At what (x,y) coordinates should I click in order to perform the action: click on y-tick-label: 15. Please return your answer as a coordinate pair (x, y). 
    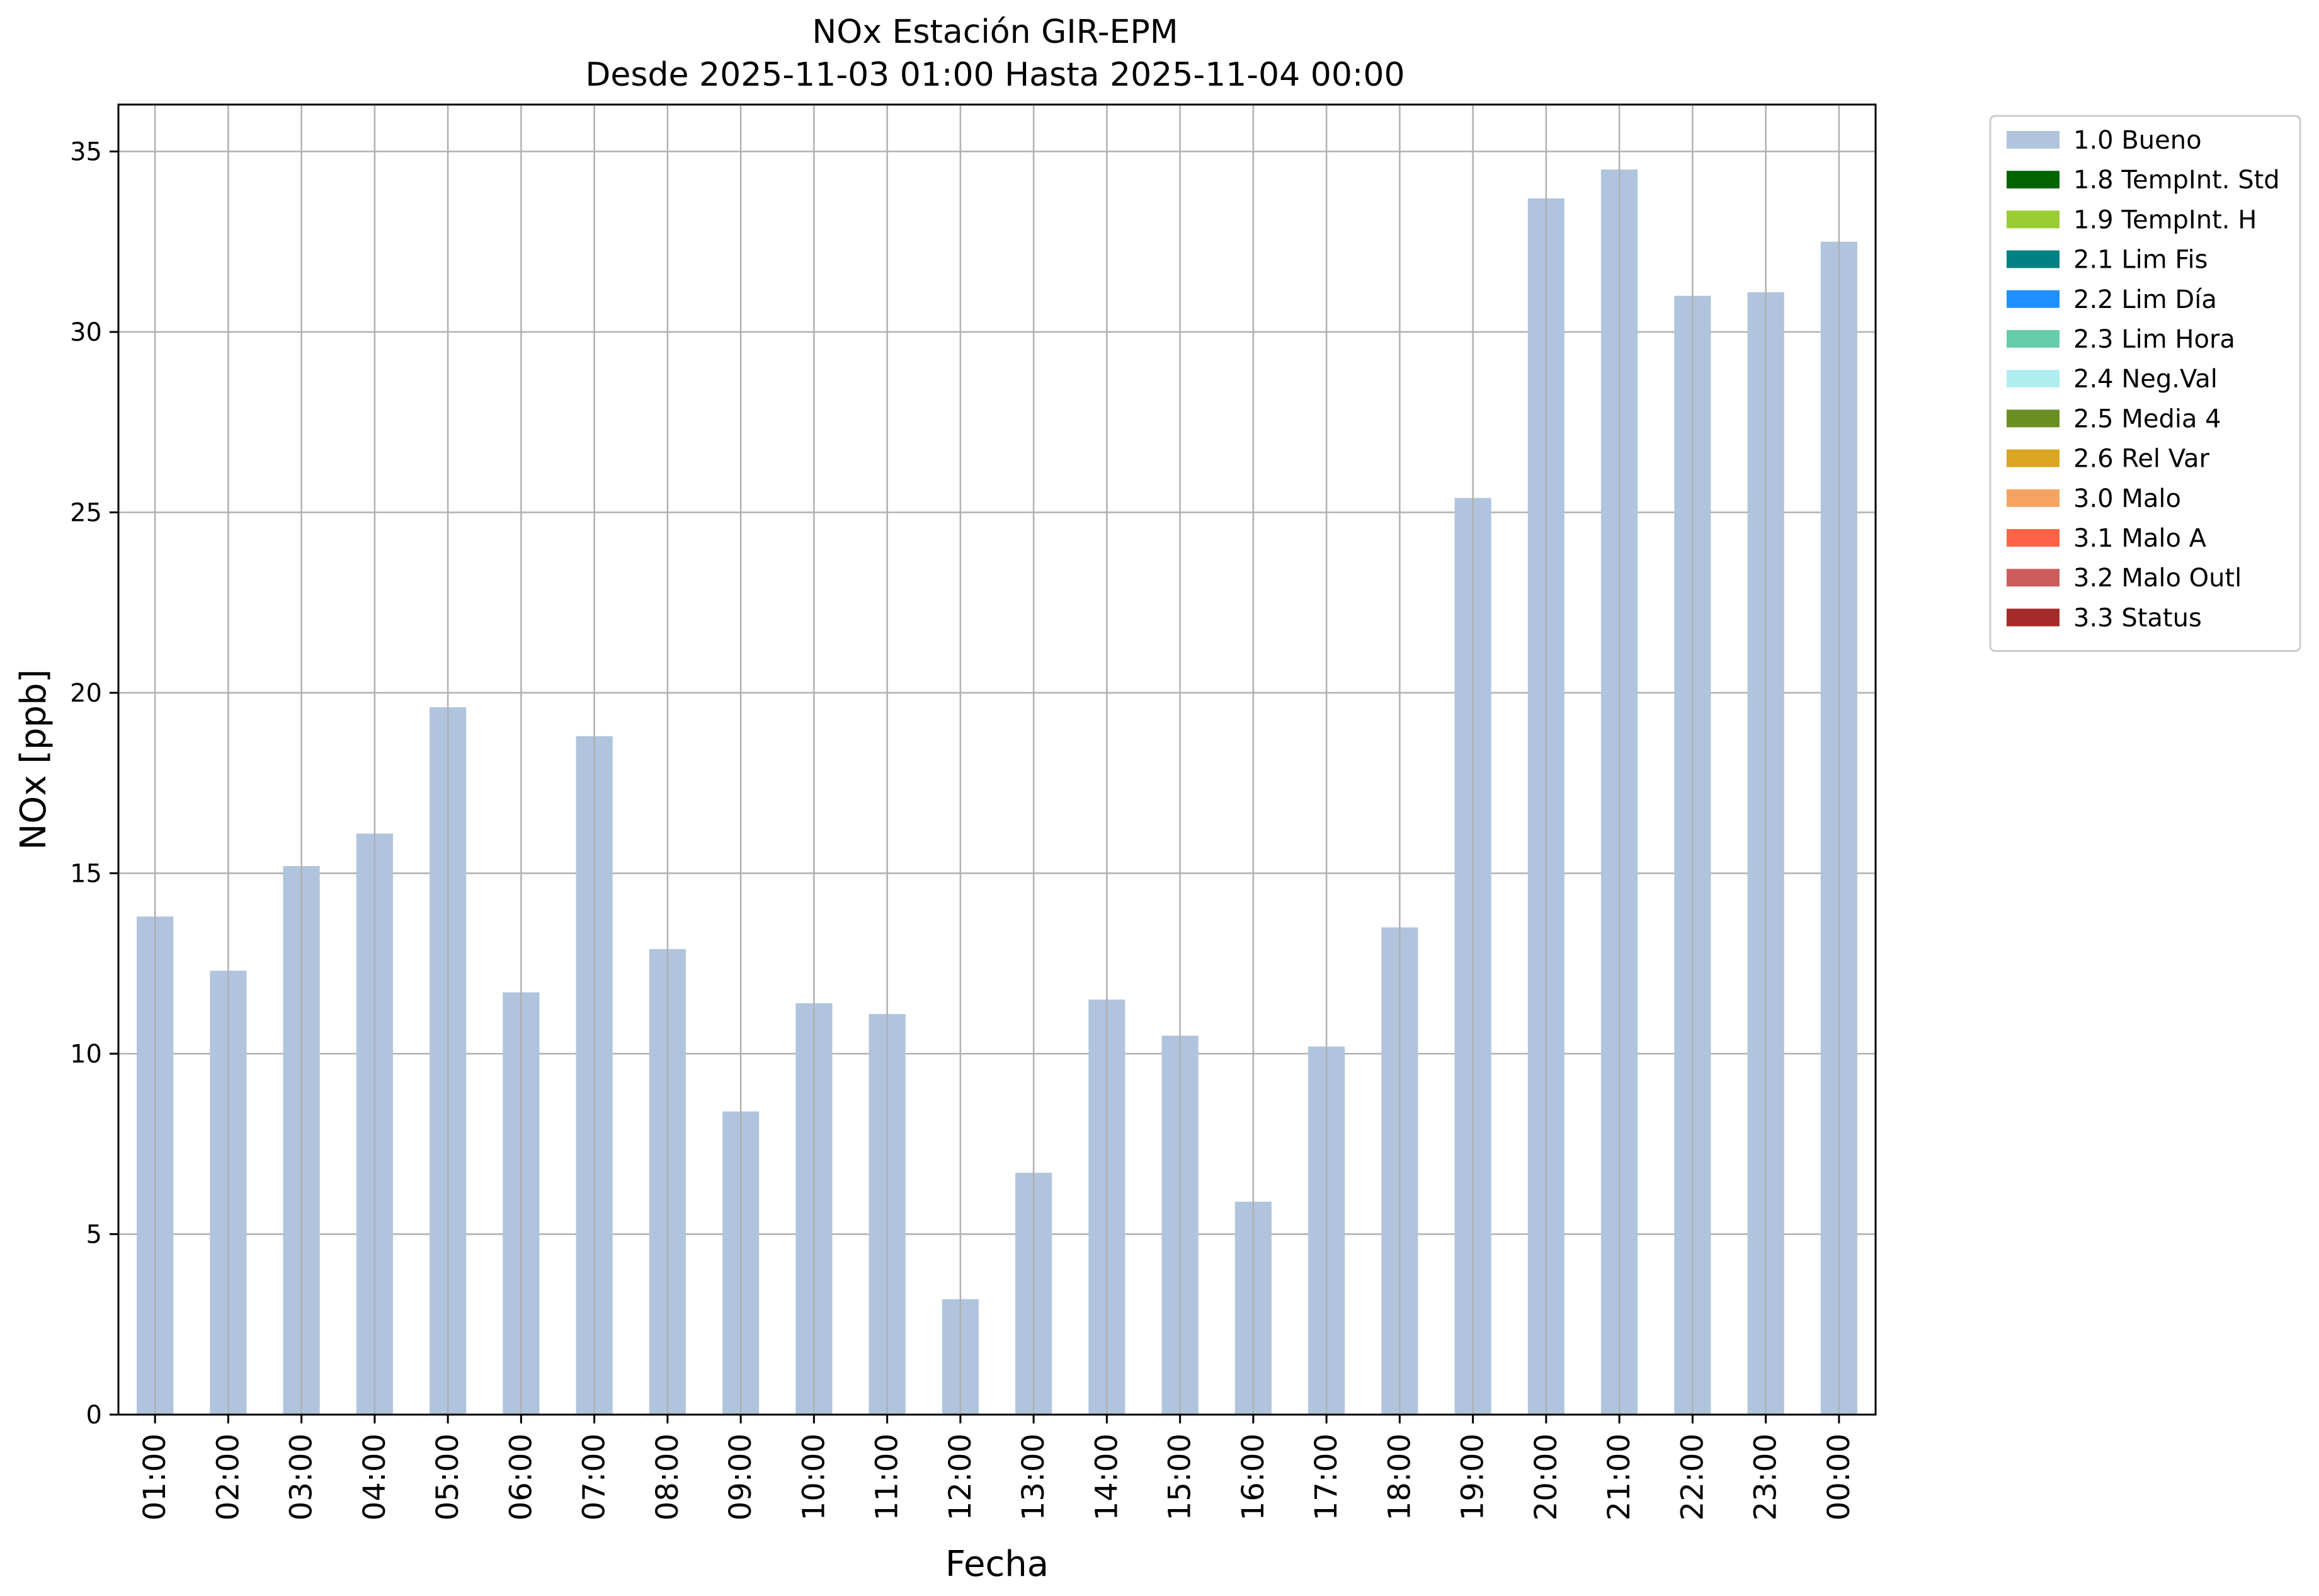
    Looking at the image, I should click on (86, 873).